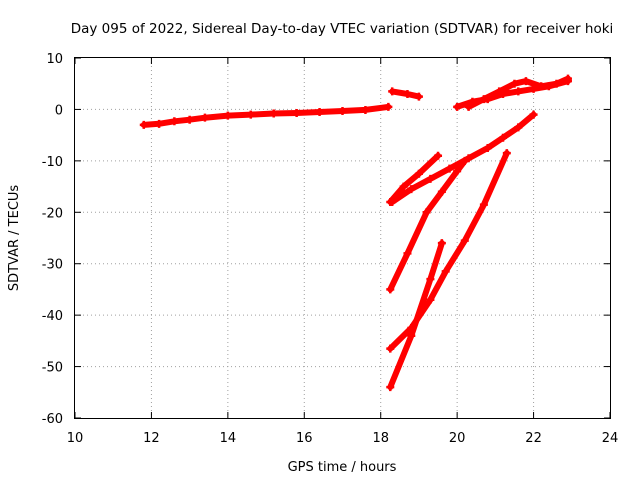 The image size is (640, 480). I want to click on y-tick-label: 0, so click(59, 110).